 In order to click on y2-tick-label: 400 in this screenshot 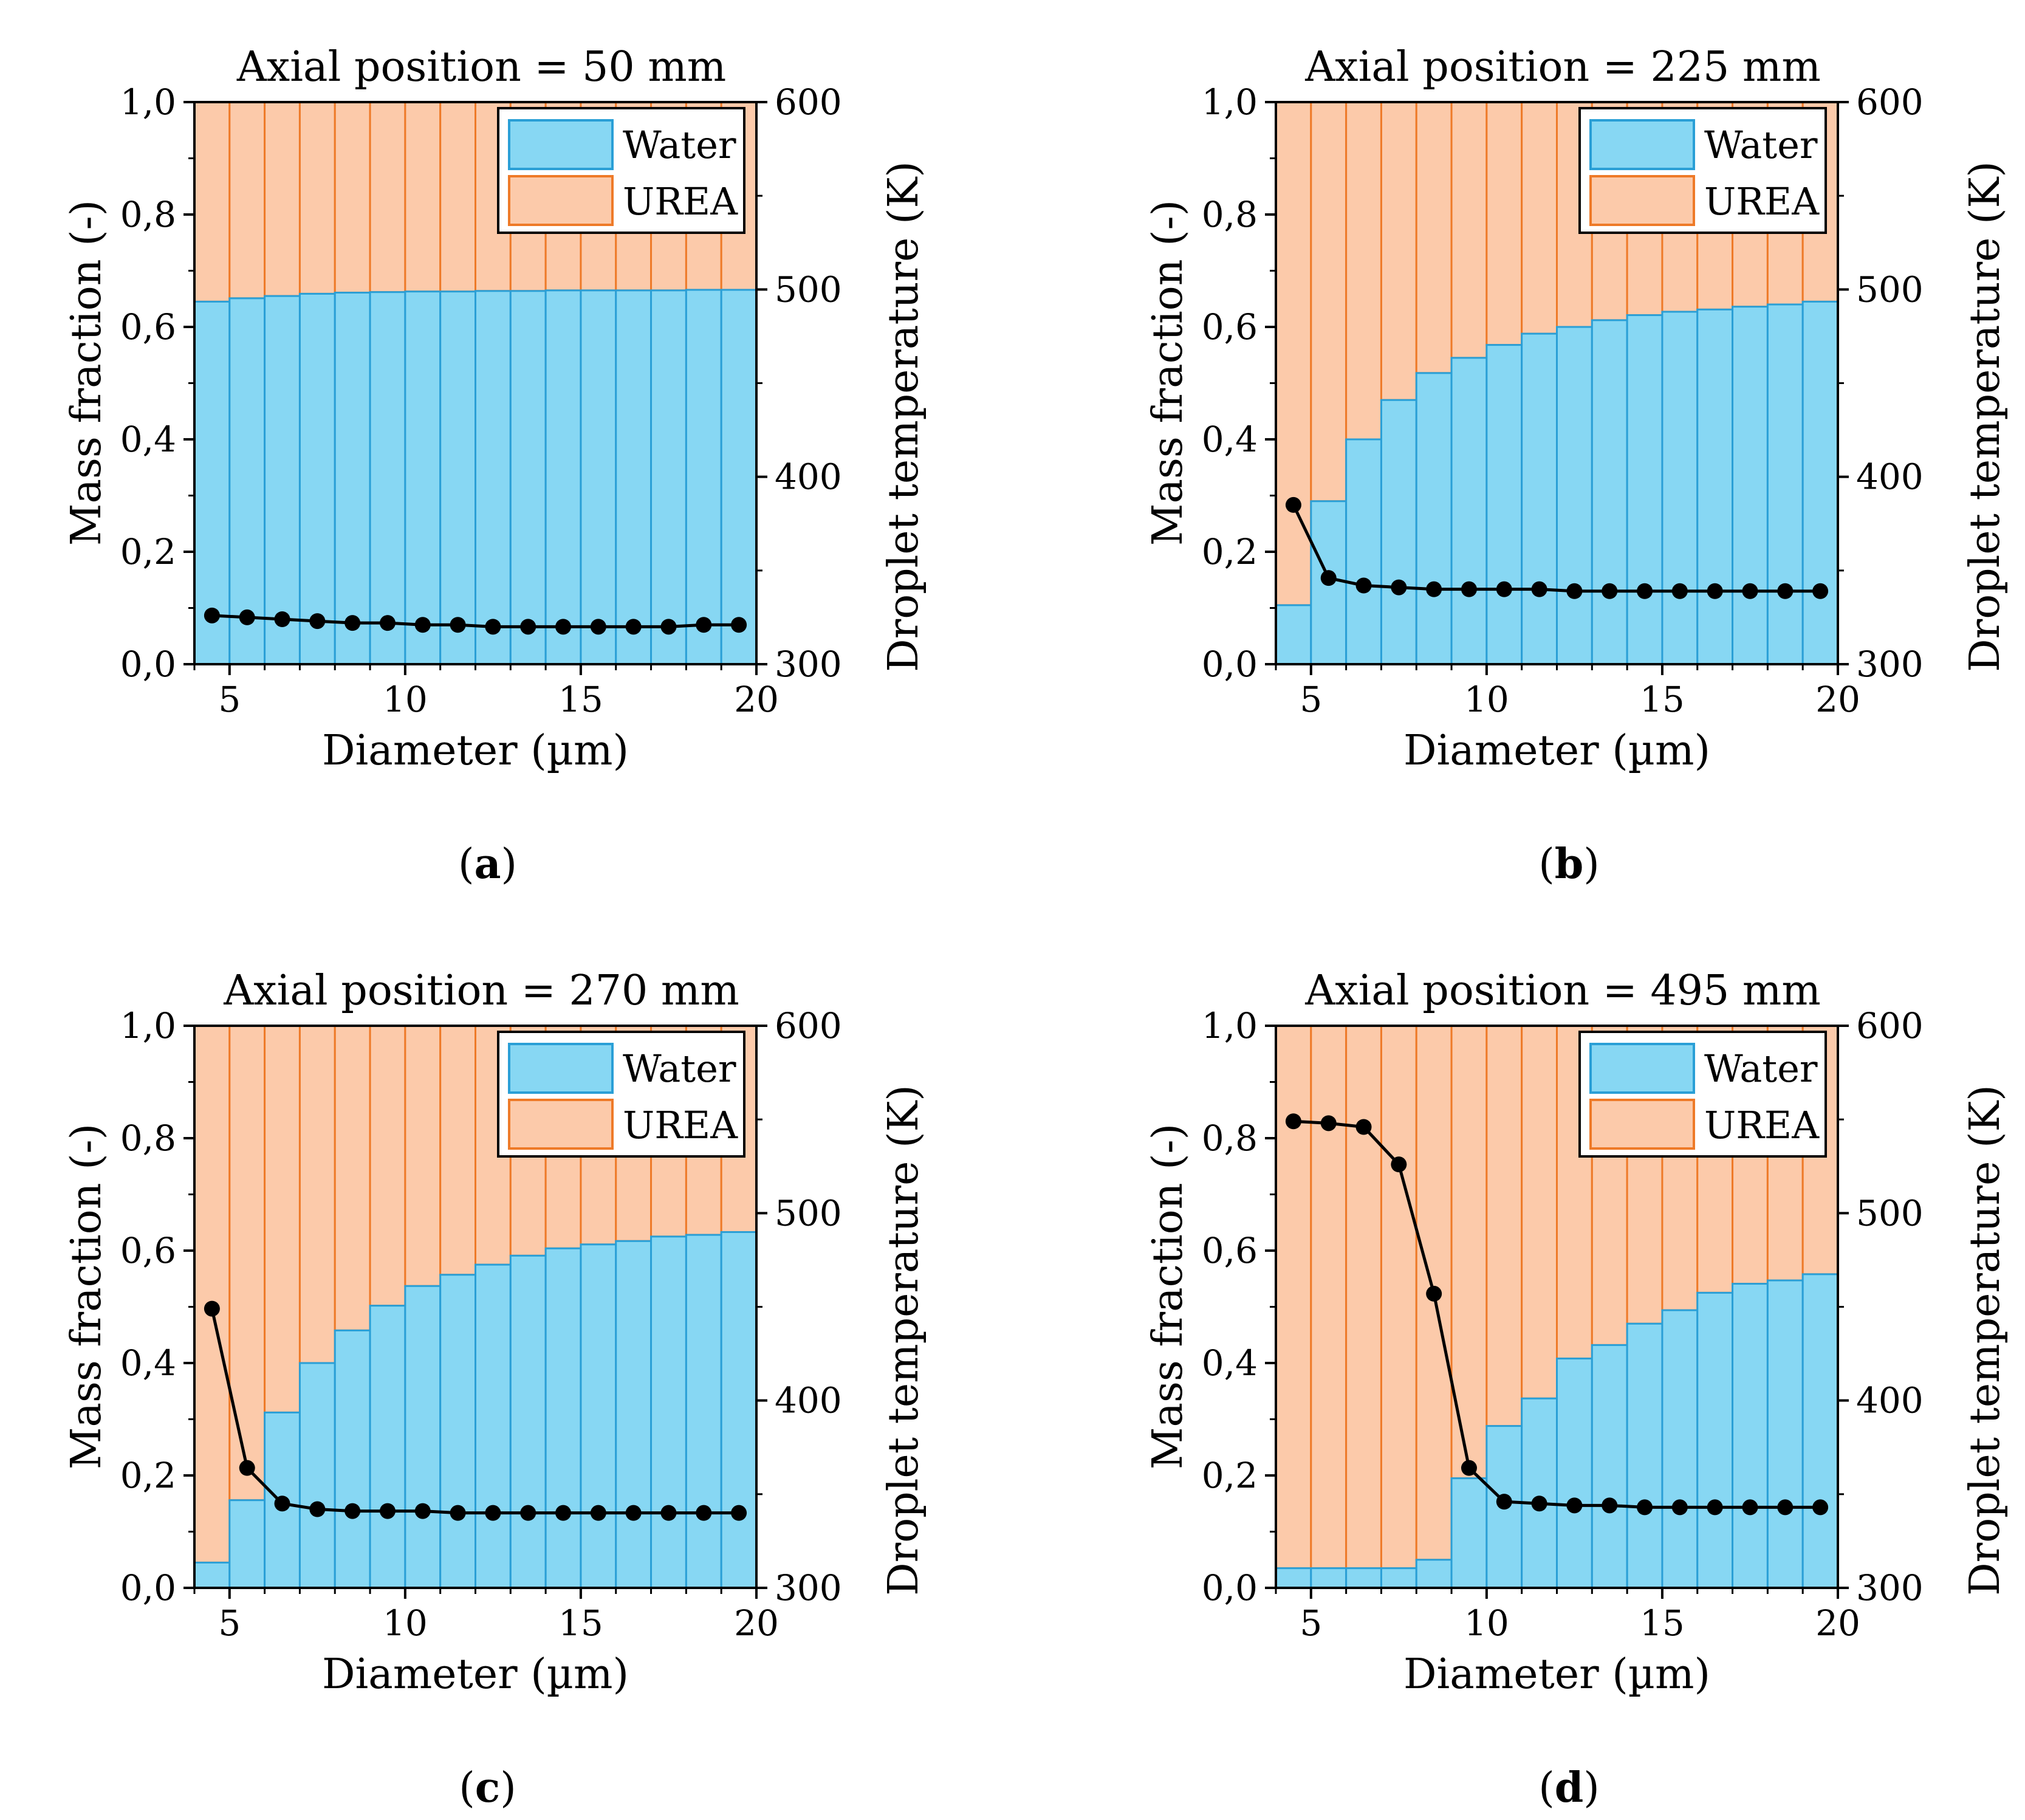, I will do `click(808, 1400)`.